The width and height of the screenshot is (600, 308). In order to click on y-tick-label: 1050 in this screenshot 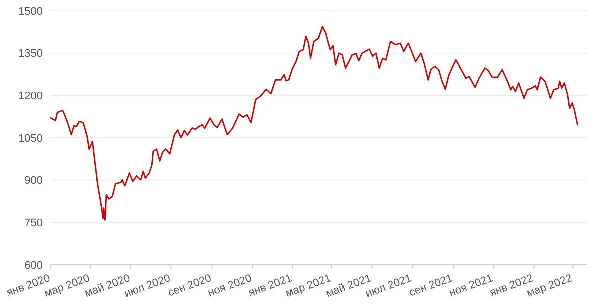, I will do `click(30, 138)`.